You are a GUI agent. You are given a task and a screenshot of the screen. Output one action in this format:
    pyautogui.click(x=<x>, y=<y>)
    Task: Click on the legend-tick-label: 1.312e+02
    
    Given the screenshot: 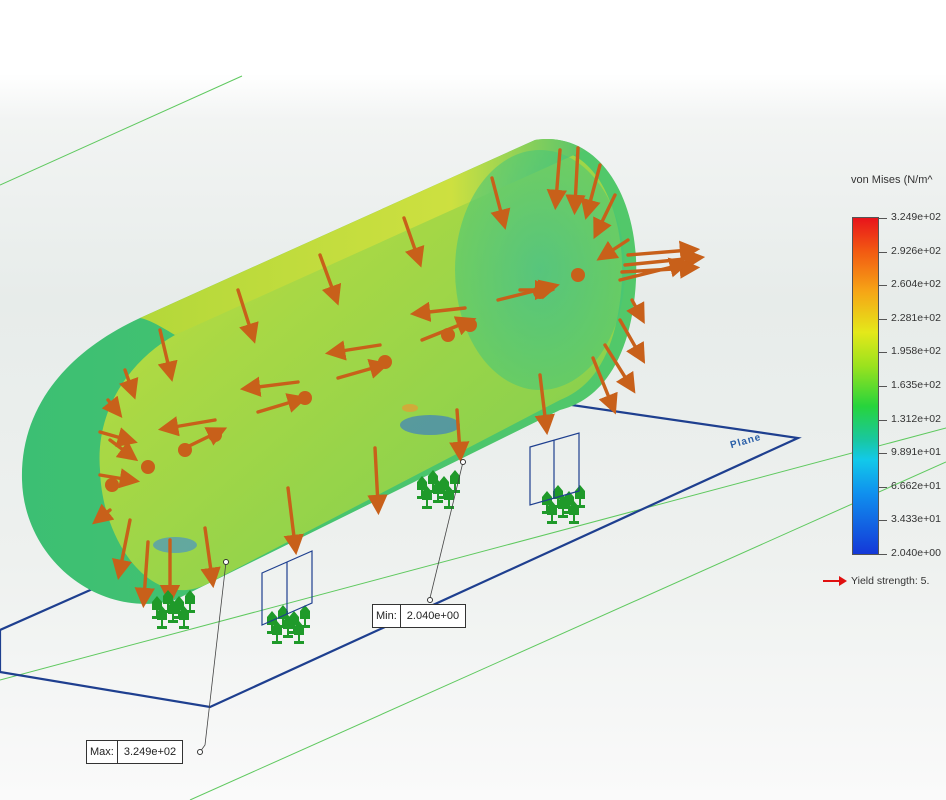 What is the action you would take?
    pyautogui.click(x=916, y=418)
    